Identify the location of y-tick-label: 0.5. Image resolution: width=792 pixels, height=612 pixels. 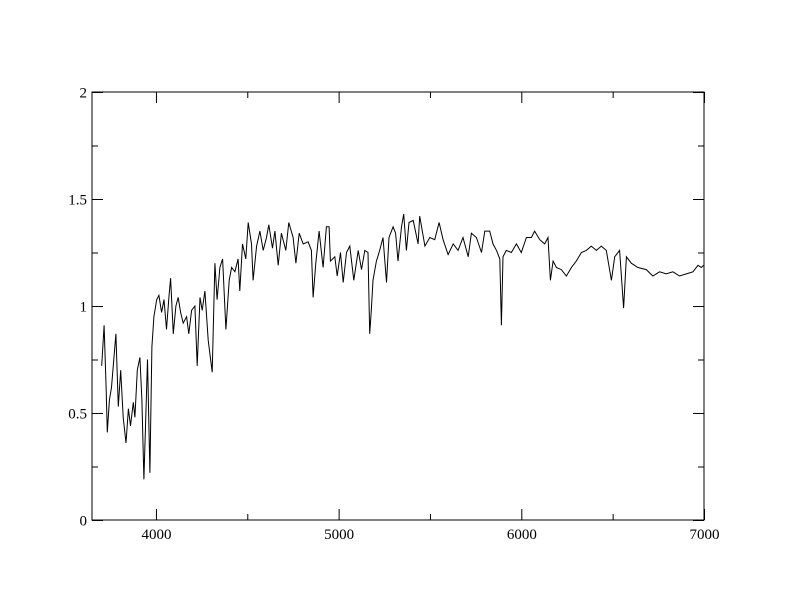
(77, 415).